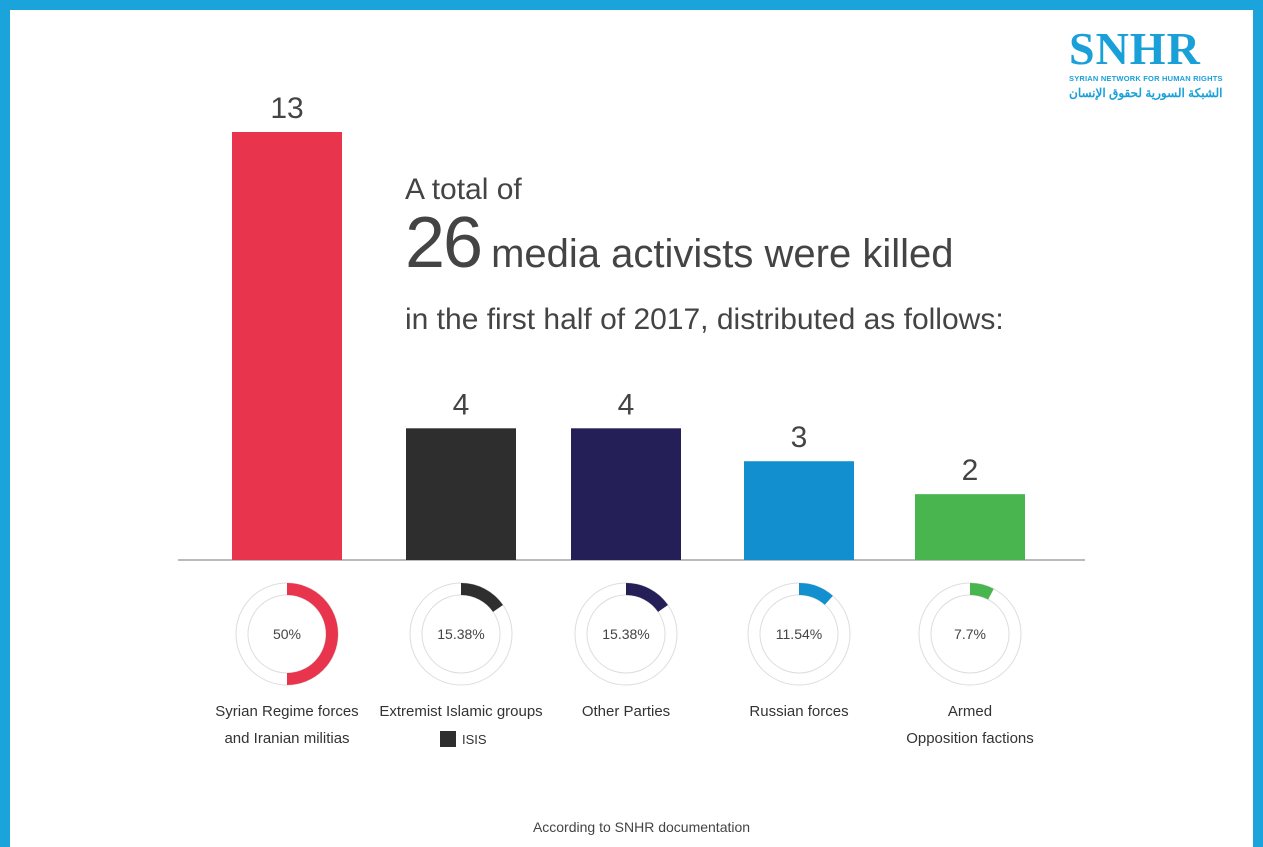  I want to click on category-label: Russian forces, so click(799, 711).